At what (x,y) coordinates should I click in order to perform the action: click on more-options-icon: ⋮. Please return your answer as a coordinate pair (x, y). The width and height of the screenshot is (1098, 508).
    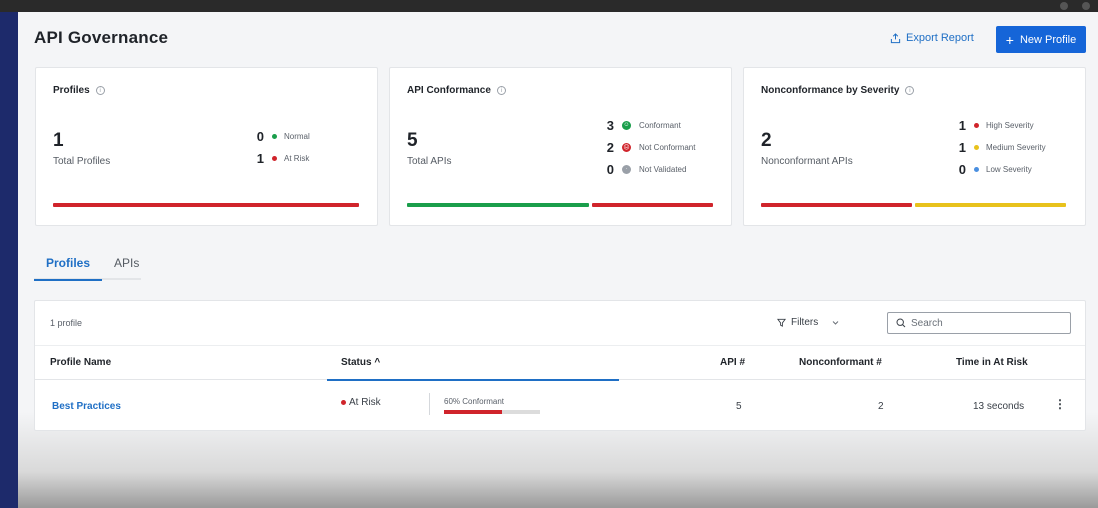
    Looking at the image, I should click on (1060, 404).